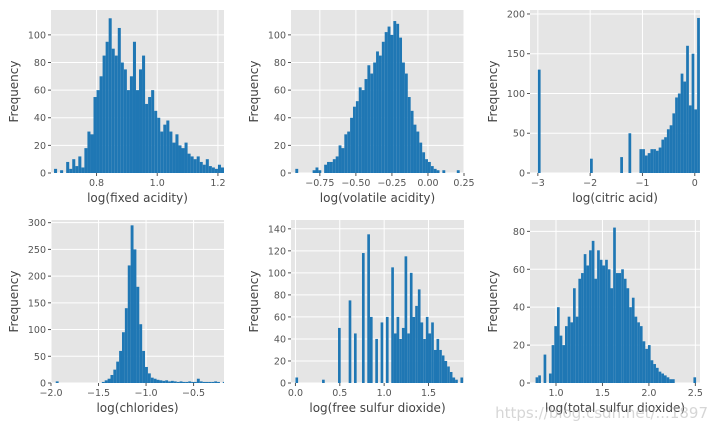 The height and width of the screenshot is (424, 712). I want to click on x-axis-label: log(total sulfur dioxide), so click(615, 408).